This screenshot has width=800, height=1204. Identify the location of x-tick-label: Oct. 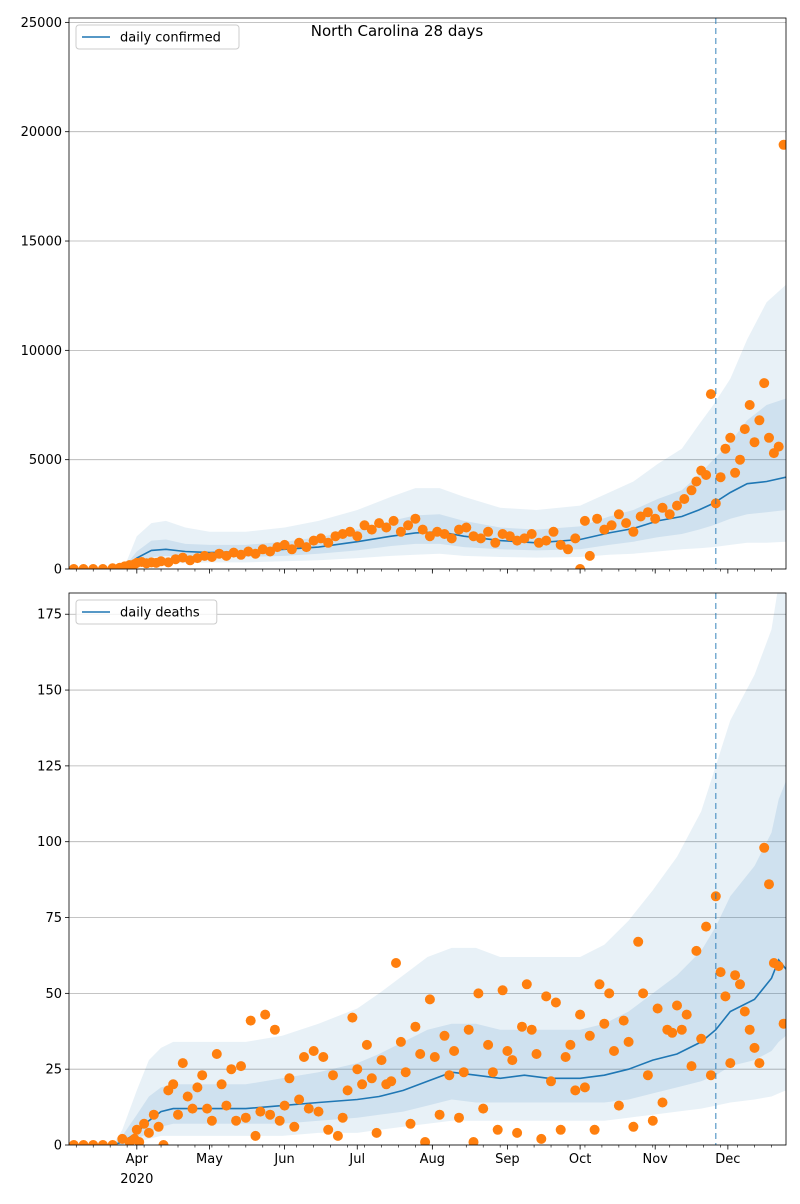
(580, 1159).